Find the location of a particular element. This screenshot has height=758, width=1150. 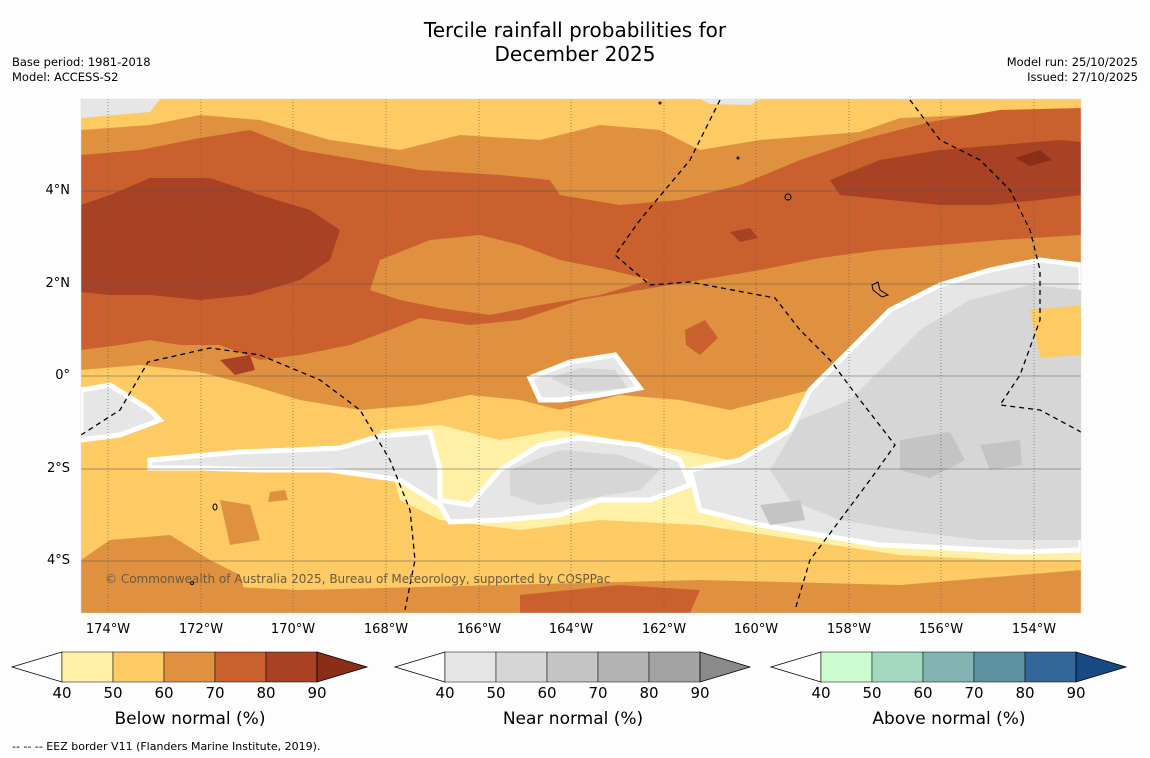

below-80-90-northeast is located at coordinates (955, 172).